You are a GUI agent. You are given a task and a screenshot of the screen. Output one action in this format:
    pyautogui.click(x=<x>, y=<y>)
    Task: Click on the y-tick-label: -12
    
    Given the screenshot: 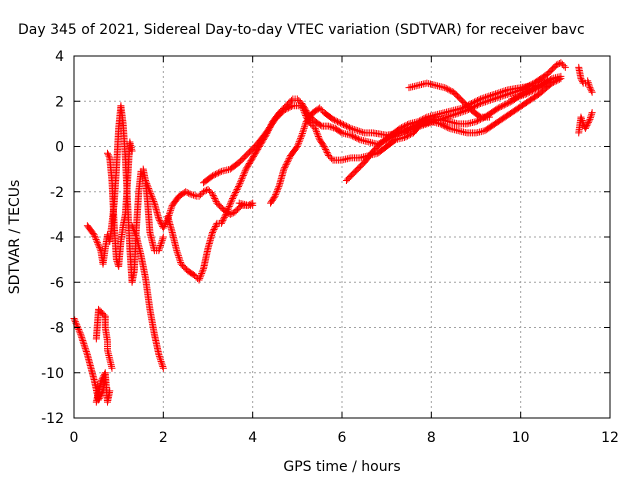 What is the action you would take?
    pyautogui.click(x=52, y=419)
    